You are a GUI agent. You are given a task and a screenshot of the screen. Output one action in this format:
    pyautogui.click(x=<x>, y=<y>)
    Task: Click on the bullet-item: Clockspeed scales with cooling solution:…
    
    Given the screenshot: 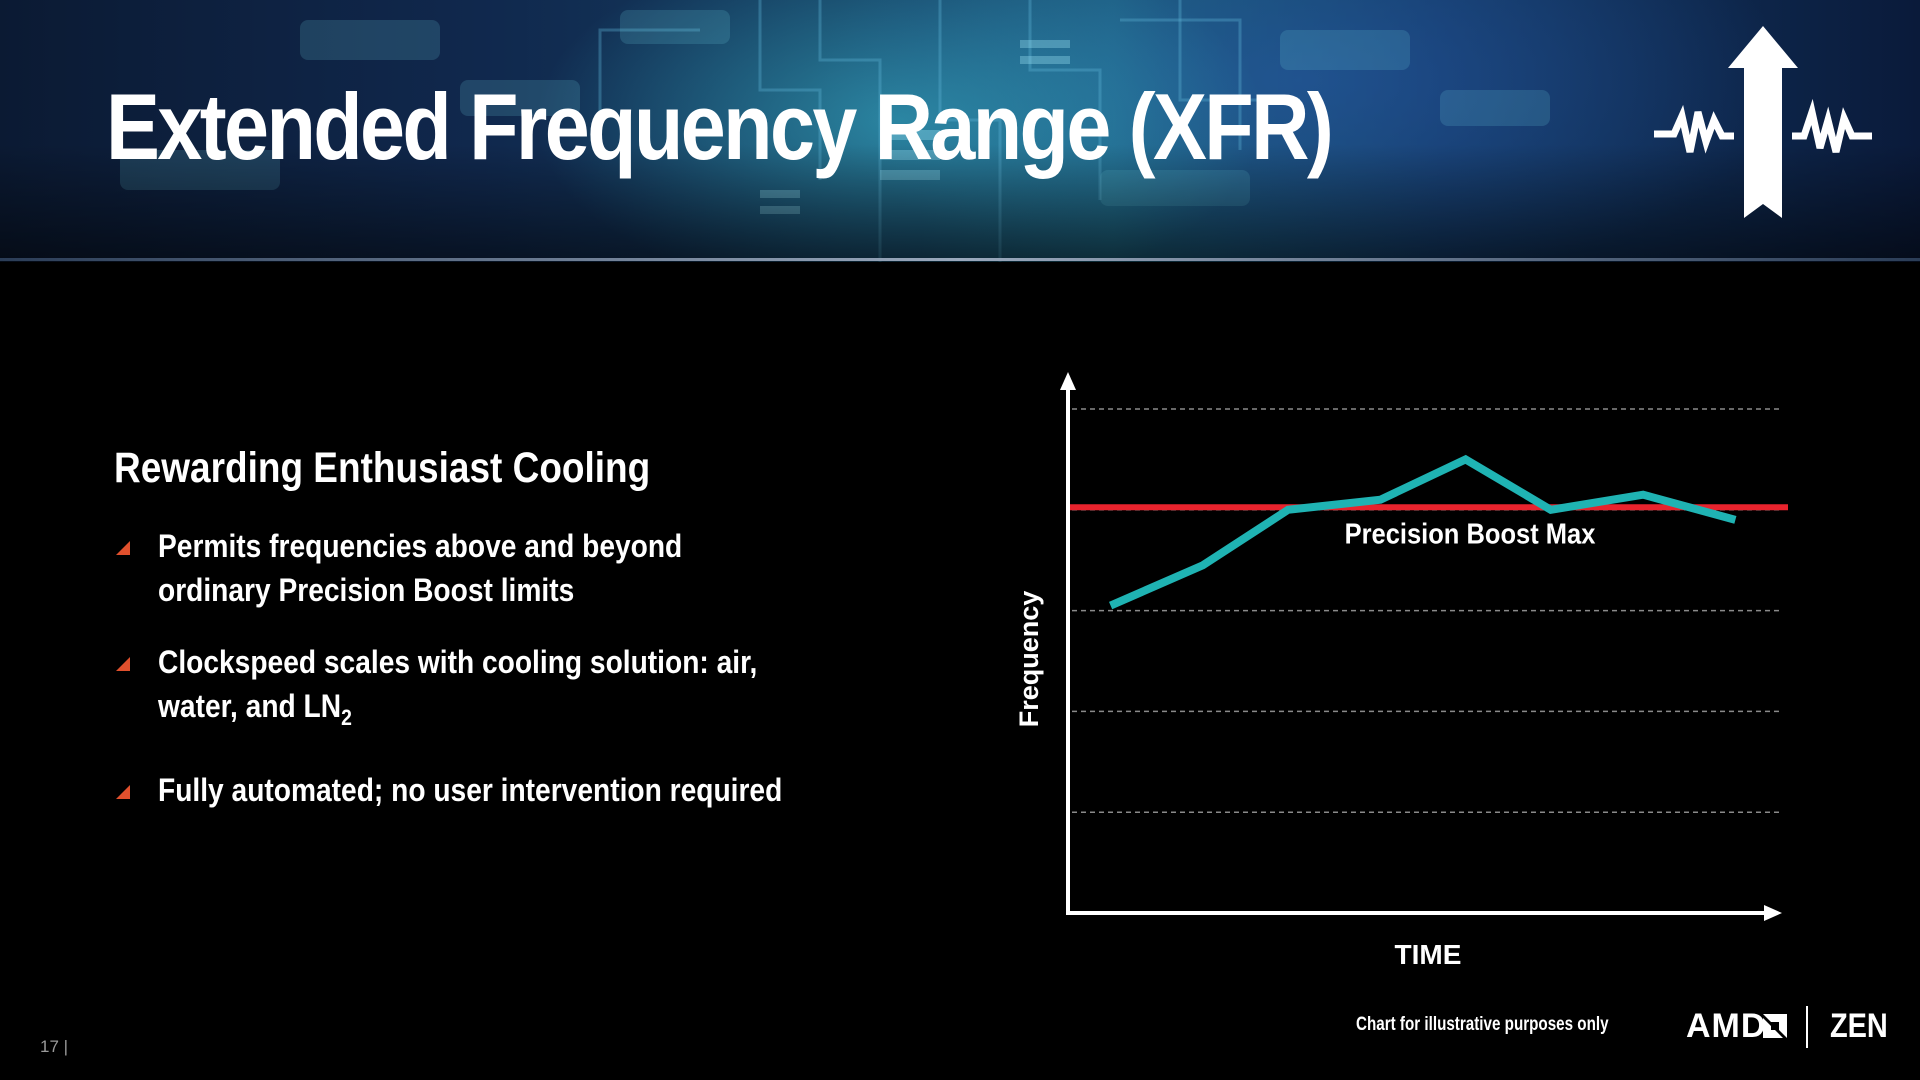 What is the action you would take?
    pyautogui.click(x=494, y=690)
    